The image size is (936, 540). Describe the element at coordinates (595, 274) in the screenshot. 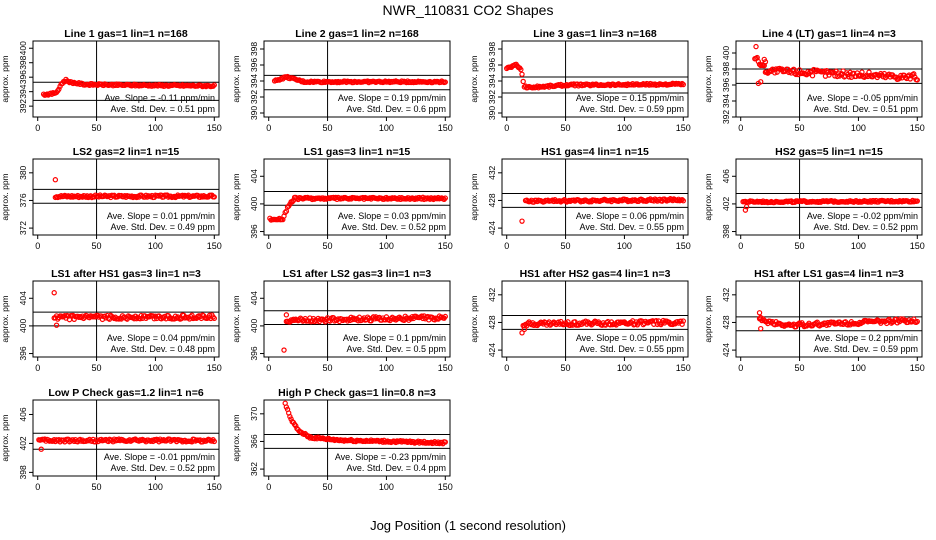

I see `panel-title: HS1 after HS2 gas=4 lin=1 n=3` at that location.